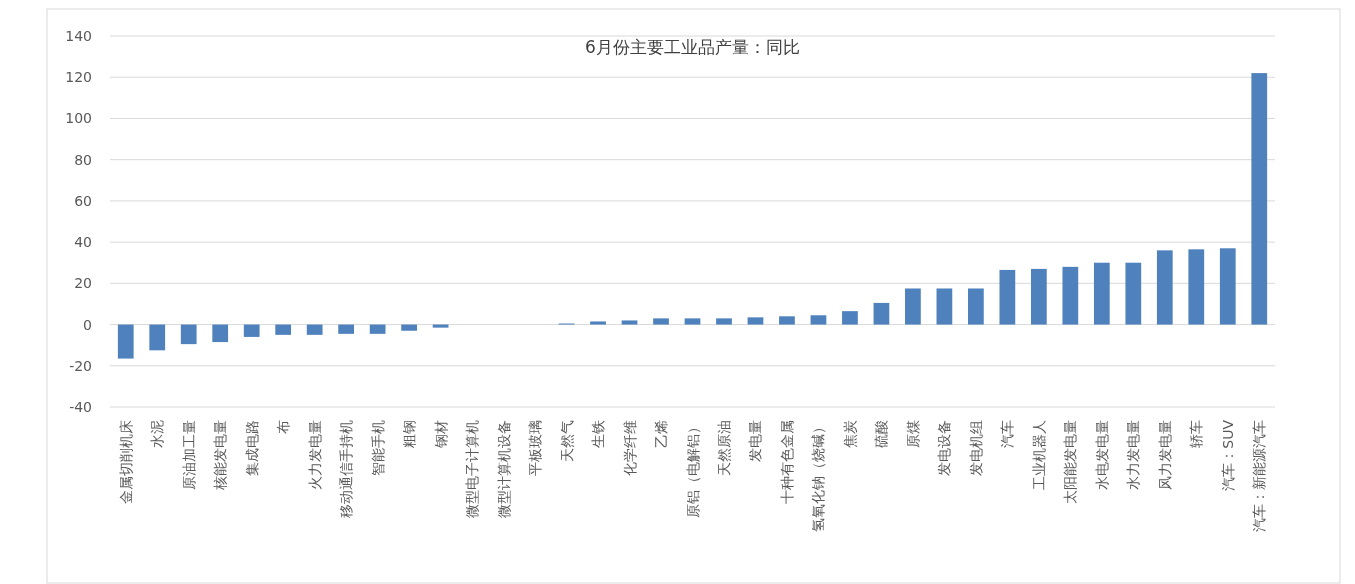 The image size is (1355, 584). What do you see at coordinates (692, 469) in the screenshot?
I see `x-tick-label: 原铝（电解铝）` at bounding box center [692, 469].